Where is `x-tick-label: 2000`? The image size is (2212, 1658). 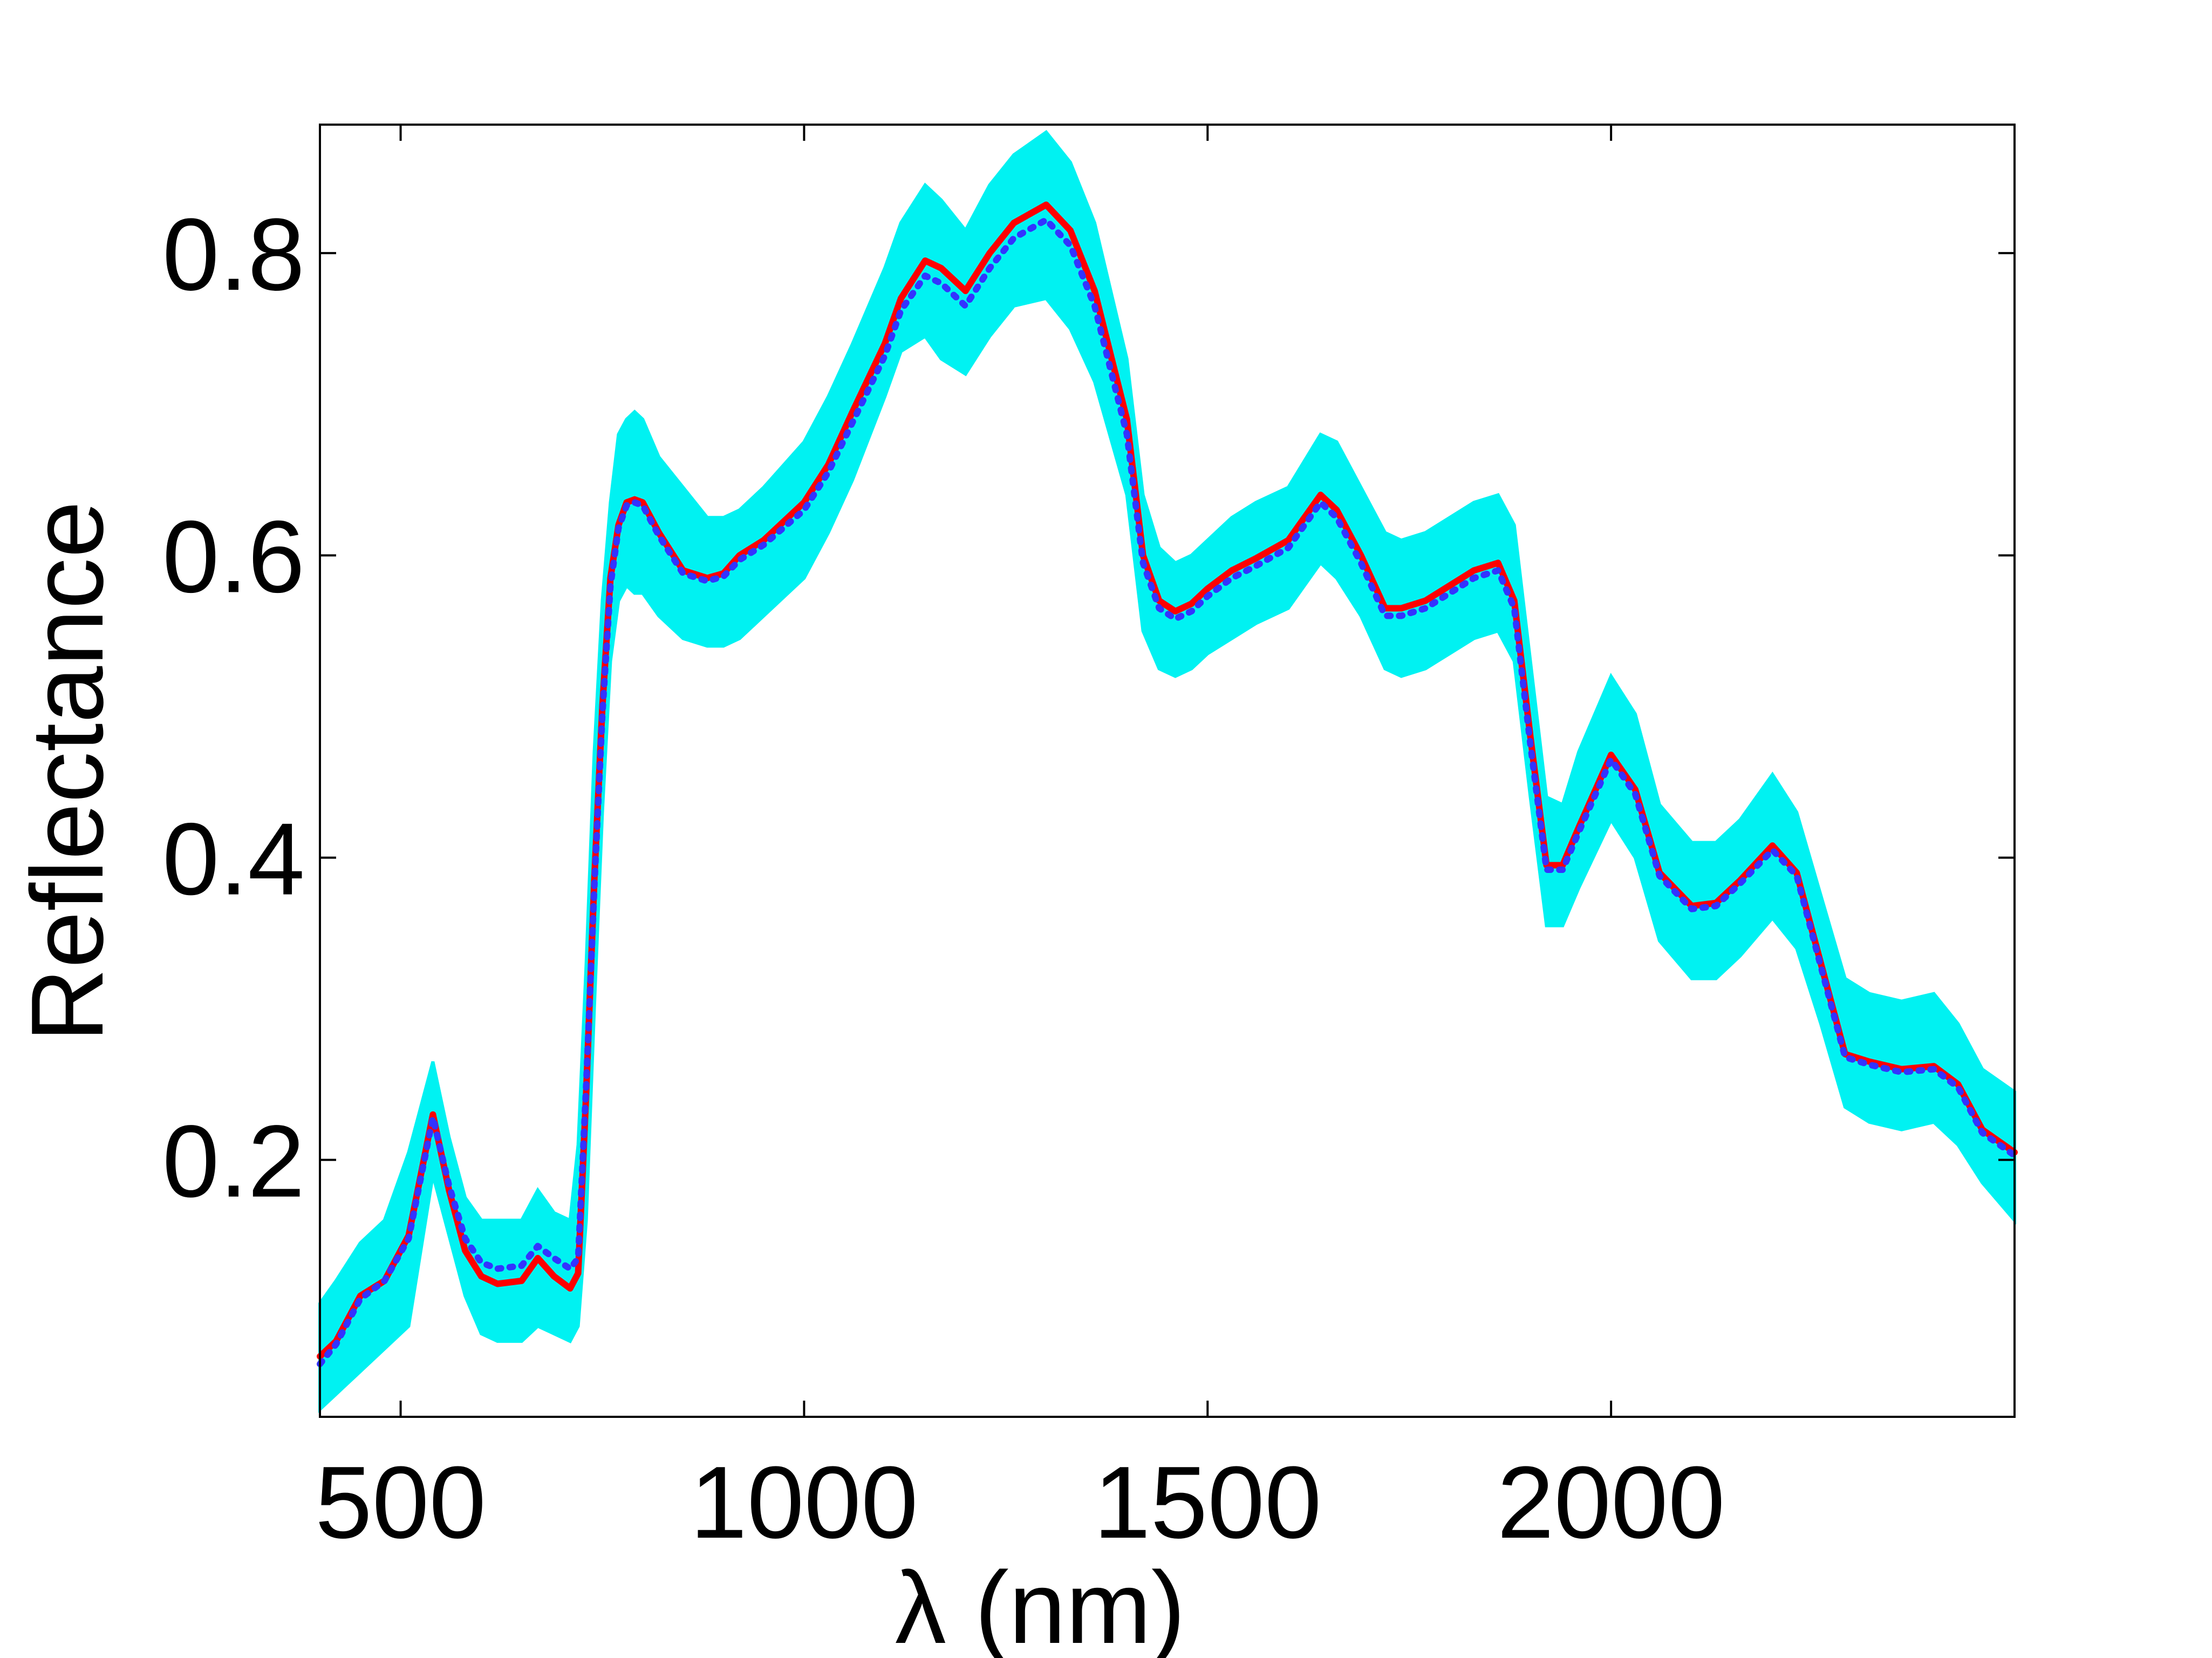 x-tick-label: 2000 is located at coordinates (1611, 1502).